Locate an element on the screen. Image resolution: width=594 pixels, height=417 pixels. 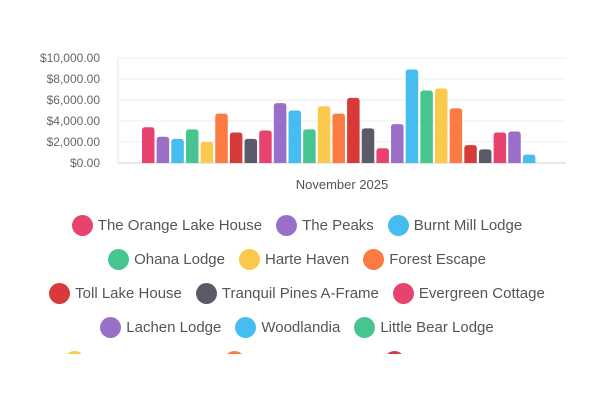
y-tick-label: $10,000.00 is located at coordinates (70, 58).